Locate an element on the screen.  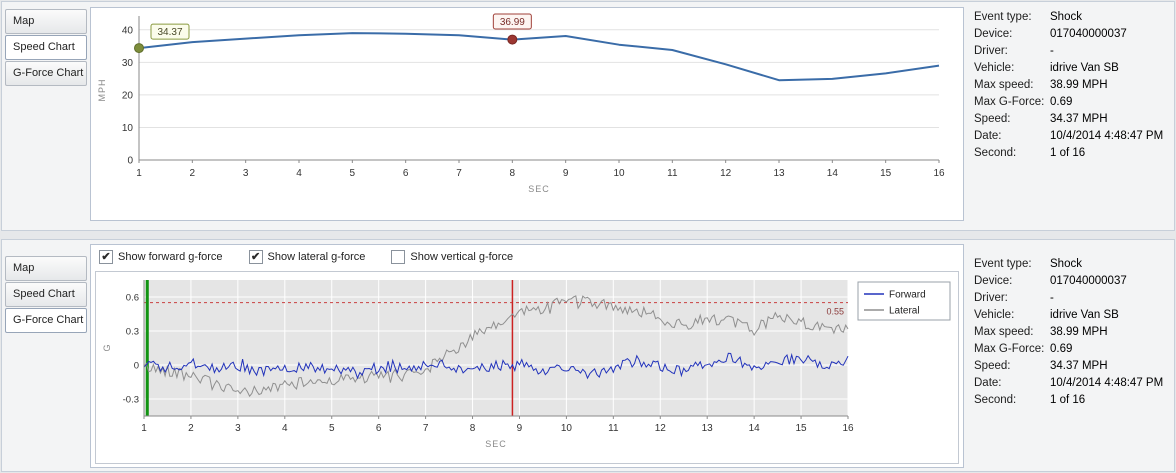
checkbox-label: Show lateral g-force is located at coordinates (316, 257).